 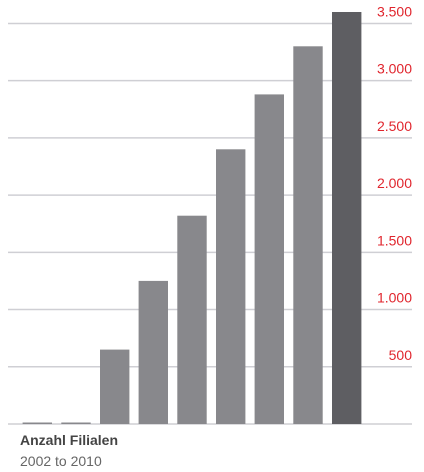 What do you see at coordinates (394, 11) in the screenshot?
I see `y-tick-label: 3.500` at bounding box center [394, 11].